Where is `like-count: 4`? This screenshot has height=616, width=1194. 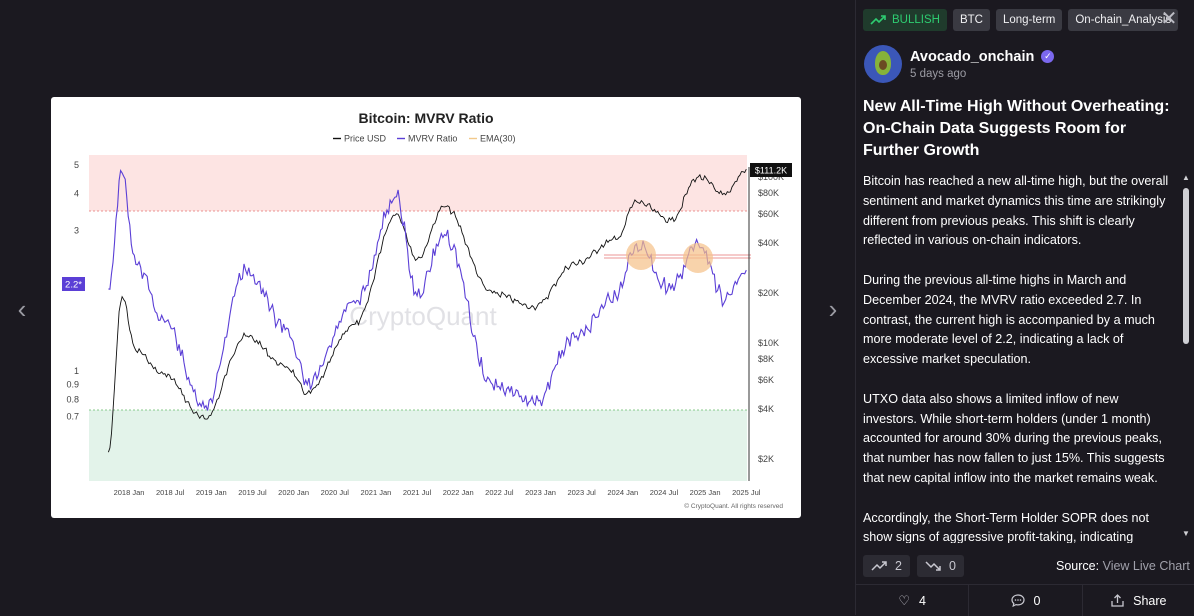 like-count: 4 is located at coordinates (922, 600).